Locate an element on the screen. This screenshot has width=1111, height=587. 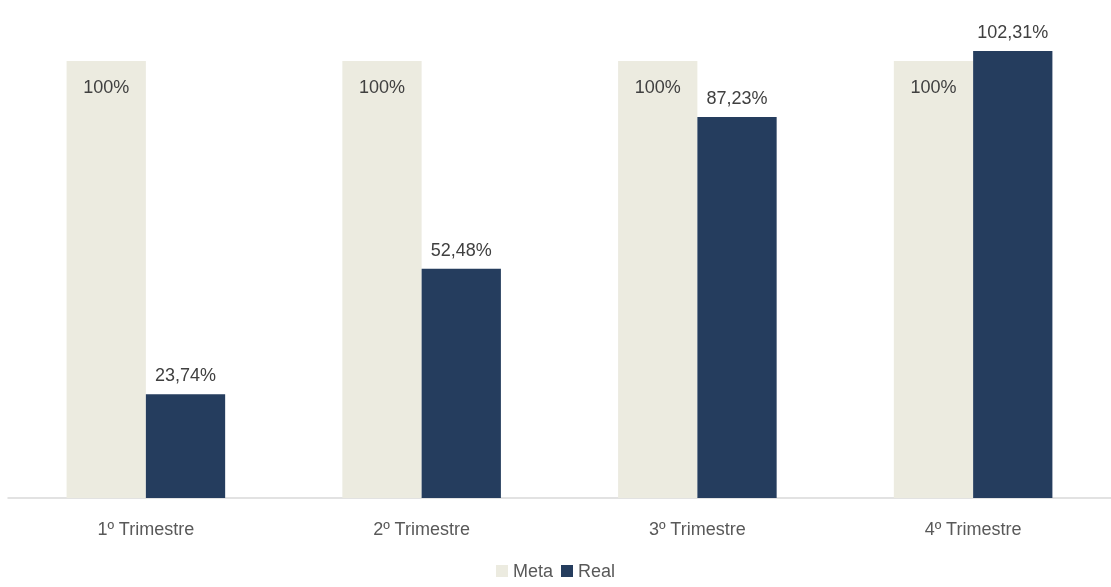
x-tick-label: 4º Trimestre is located at coordinates (973, 529).